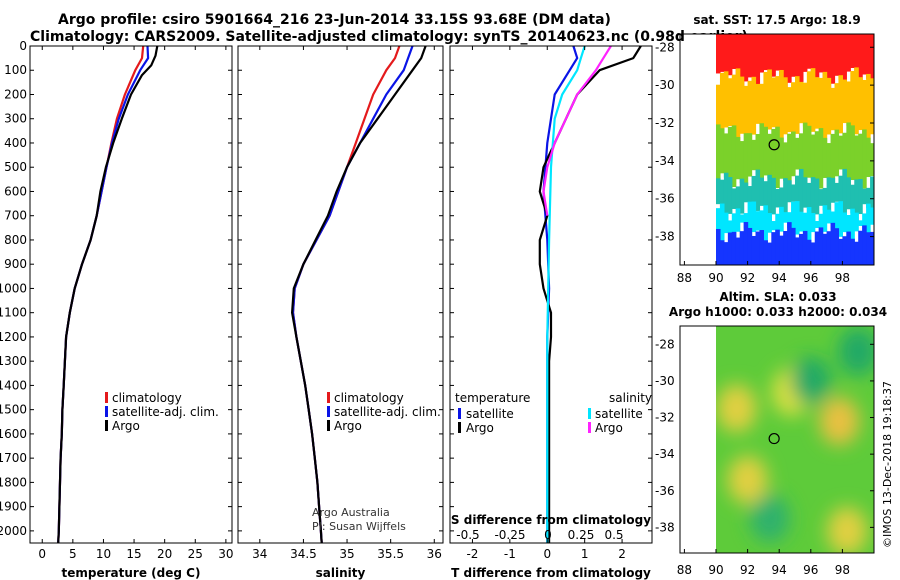  I want to click on diff-top-tick-label: -0.25, so click(509, 535).